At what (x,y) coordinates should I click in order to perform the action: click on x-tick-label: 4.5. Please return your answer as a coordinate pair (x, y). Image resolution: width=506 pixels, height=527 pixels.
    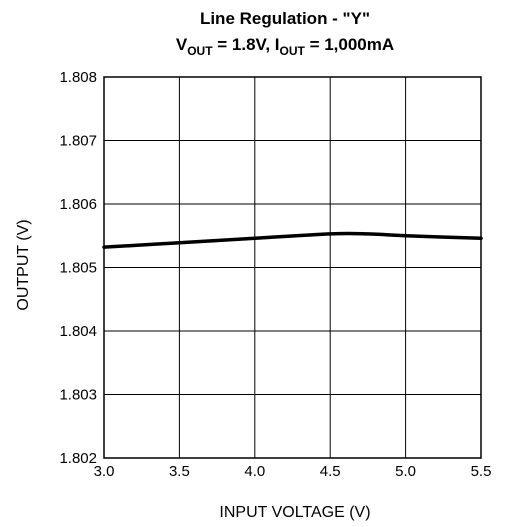
    Looking at the image, I should click on (330, 471).